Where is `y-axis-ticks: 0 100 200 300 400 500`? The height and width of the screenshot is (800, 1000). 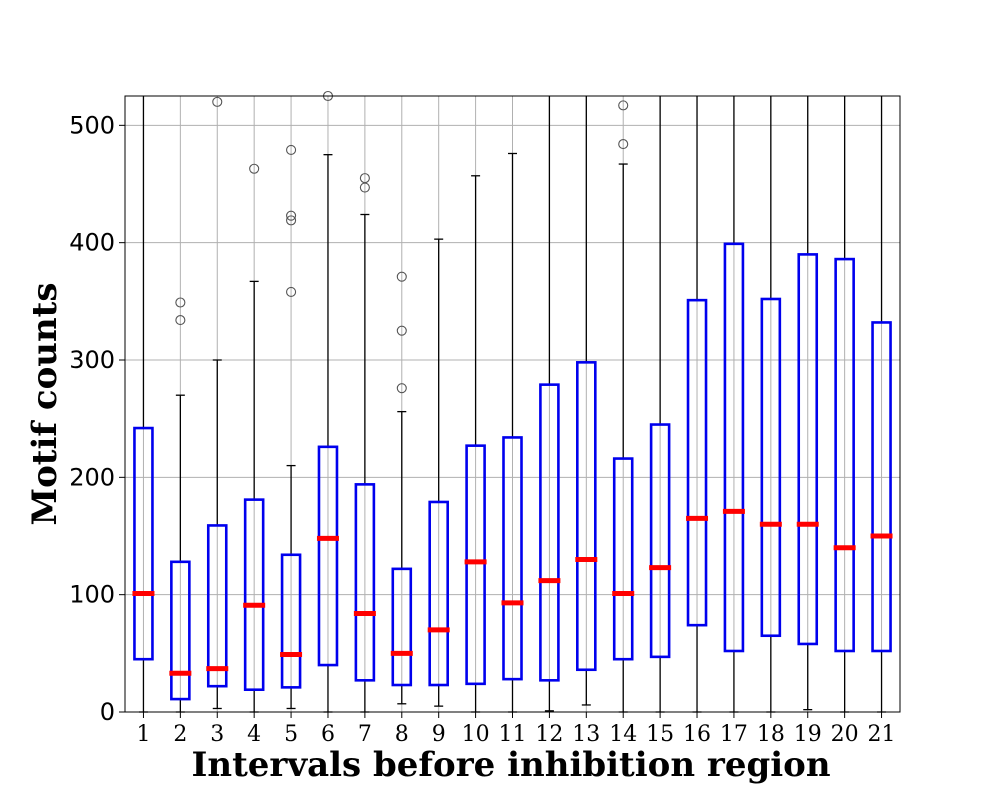 y-axis-ticks: 0 100 200 300 400 500 is located at coordinates (97, 418).